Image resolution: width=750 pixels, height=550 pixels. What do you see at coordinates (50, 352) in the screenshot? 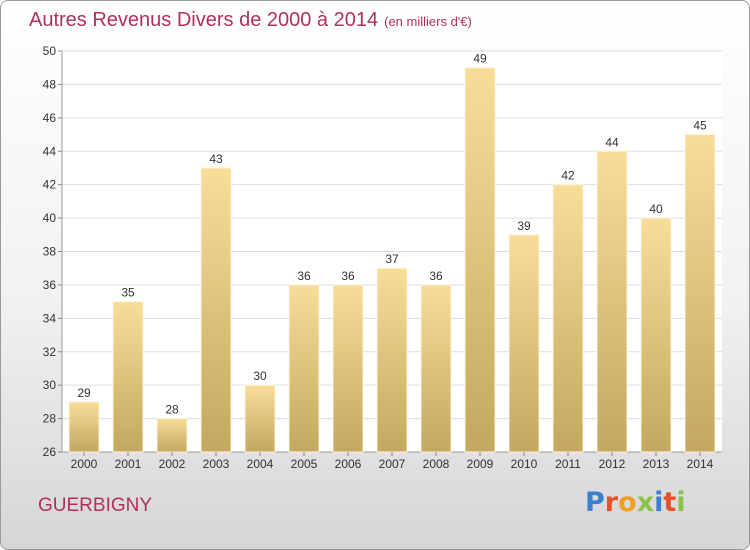
I see `y-tick-label: 32` at bounding box center [50, 352].